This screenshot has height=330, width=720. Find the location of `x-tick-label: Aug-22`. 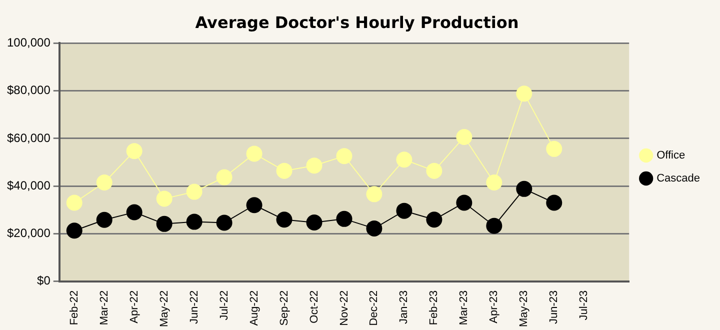

x-tick-label: Aug-22 is located at coordinates (254, 308).